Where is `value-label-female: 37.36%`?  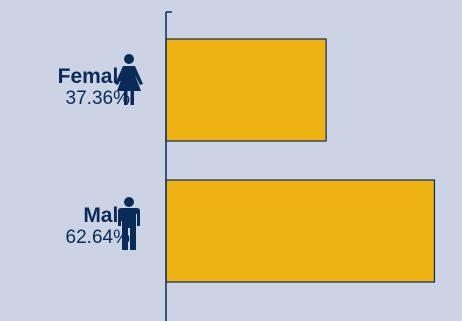
value-label-female: 37.36% is located at coordinates (97, 98).